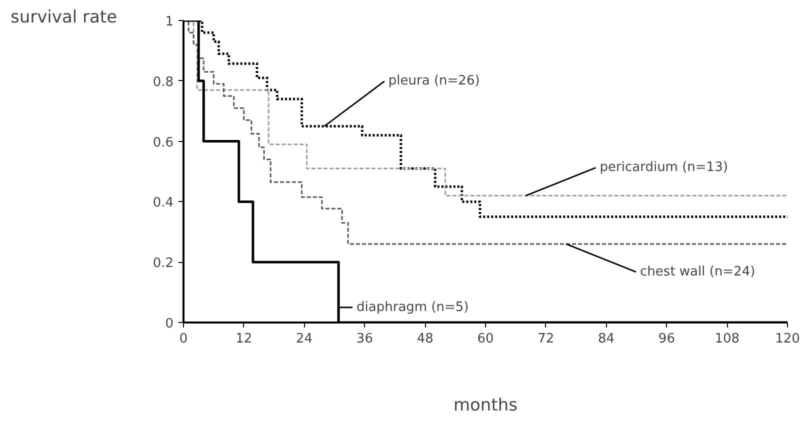  I want to click on y-tick-label: 0.4, so click(163, 203).